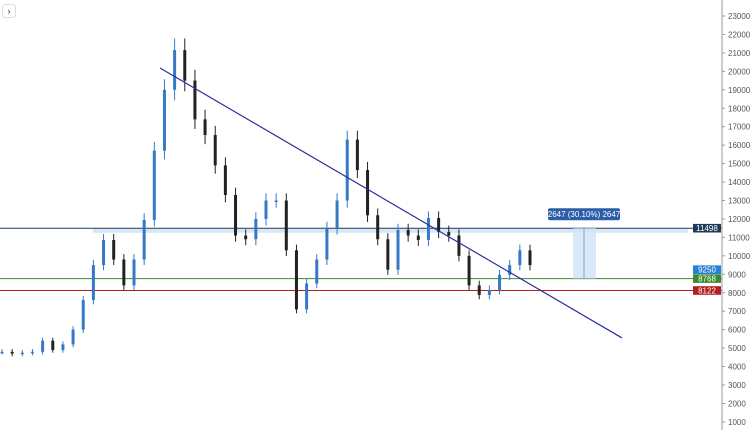 The image size is (750, 430). What do you see at coordinates (737, 422) in the screenshot?
I see `y-tick-label: 1000` at bounding box center [737, 422].